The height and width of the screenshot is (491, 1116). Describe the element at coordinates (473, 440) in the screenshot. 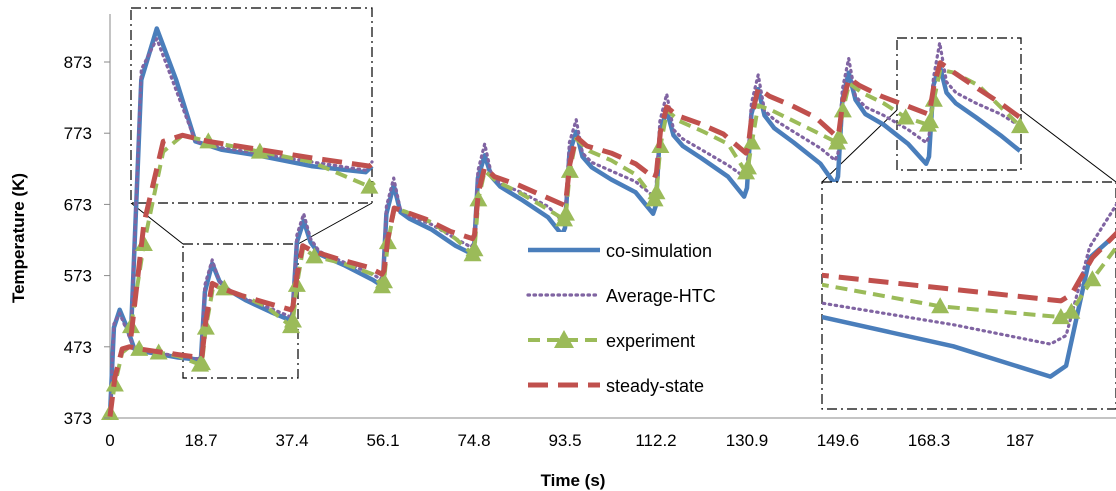

I see `x-tick-label: 74.8` at that location.